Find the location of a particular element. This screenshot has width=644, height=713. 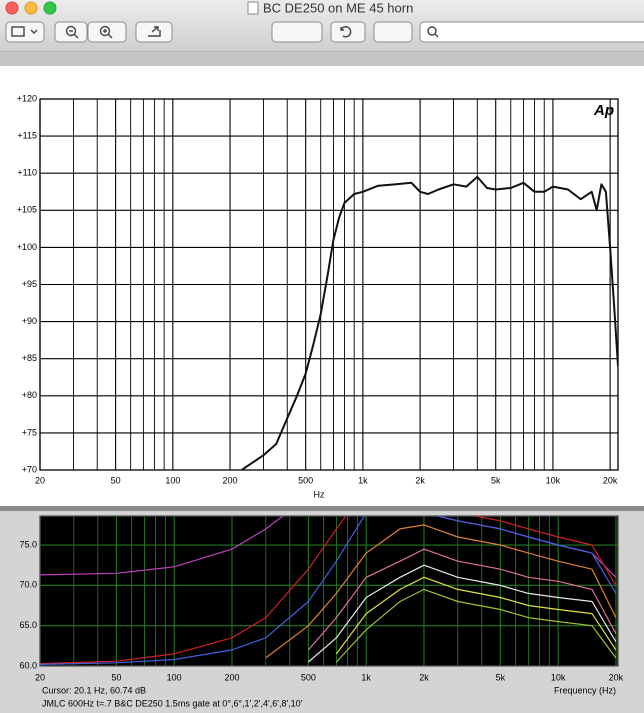

y-tick-label: +75 is located at coordinates (29, 432).